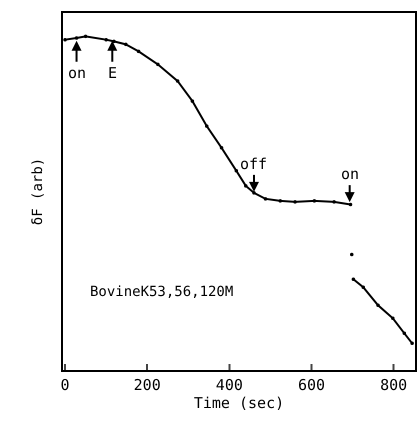 The width and height of the screenshot is (420, 424). Describe the element at coordinates (147, 385) in the screenshot. I see `x-tick-label: 200` at that location.